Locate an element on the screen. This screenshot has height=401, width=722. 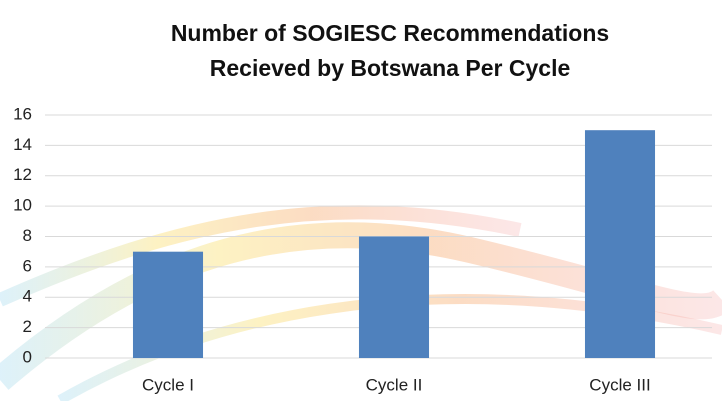
x-tick-label: Cycle II is located at coordinates (394, 384).